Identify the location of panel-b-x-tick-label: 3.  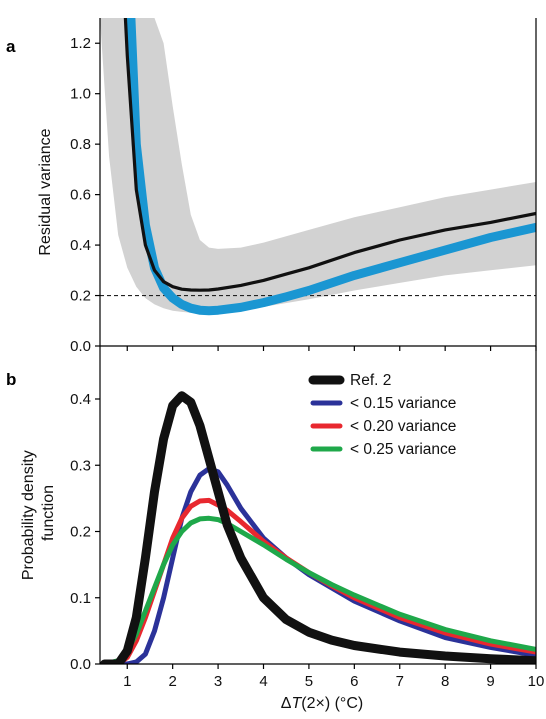
(218, 681).